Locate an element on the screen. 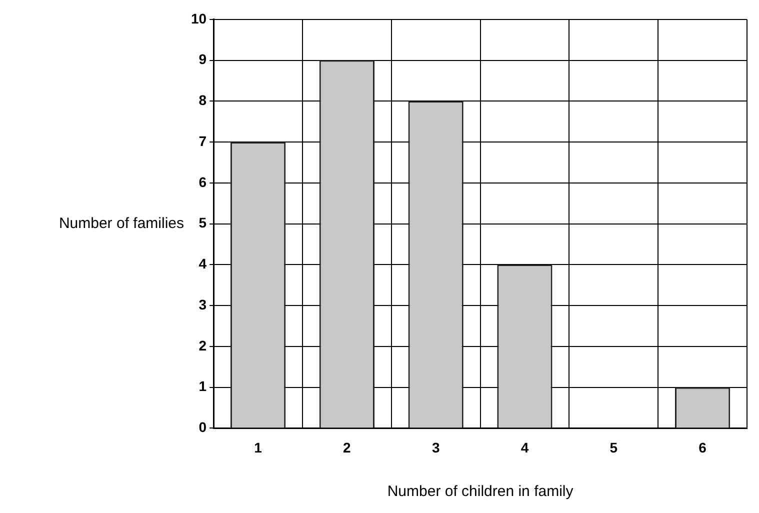  x-tick-label: 5 is located at coordinates (614, 447).